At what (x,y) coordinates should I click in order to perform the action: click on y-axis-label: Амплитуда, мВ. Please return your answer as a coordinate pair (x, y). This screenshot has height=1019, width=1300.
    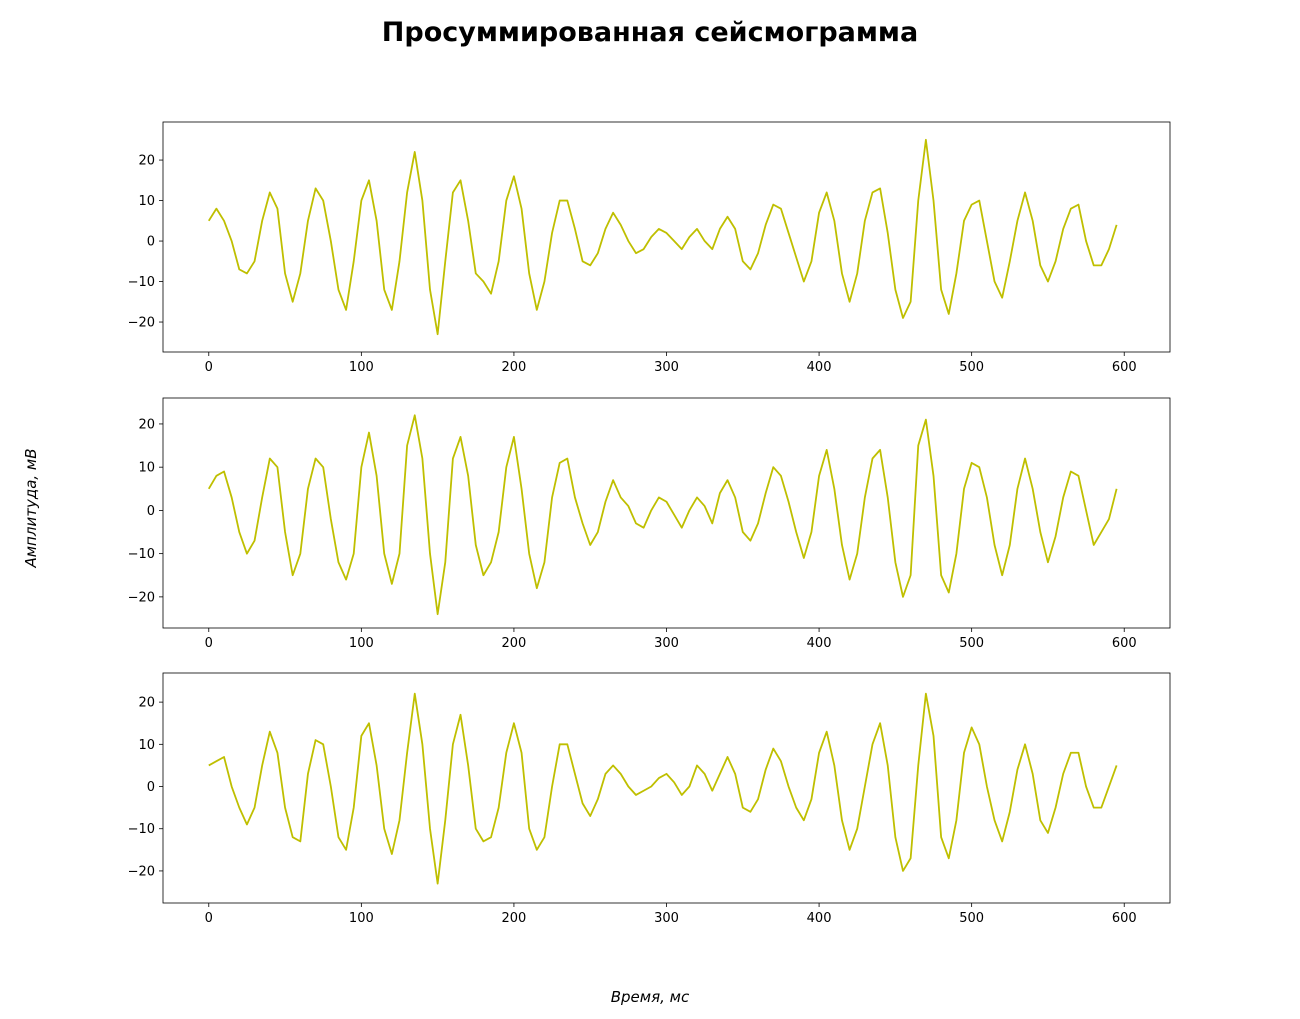
    Looking at the image, I should click on (31, 508).